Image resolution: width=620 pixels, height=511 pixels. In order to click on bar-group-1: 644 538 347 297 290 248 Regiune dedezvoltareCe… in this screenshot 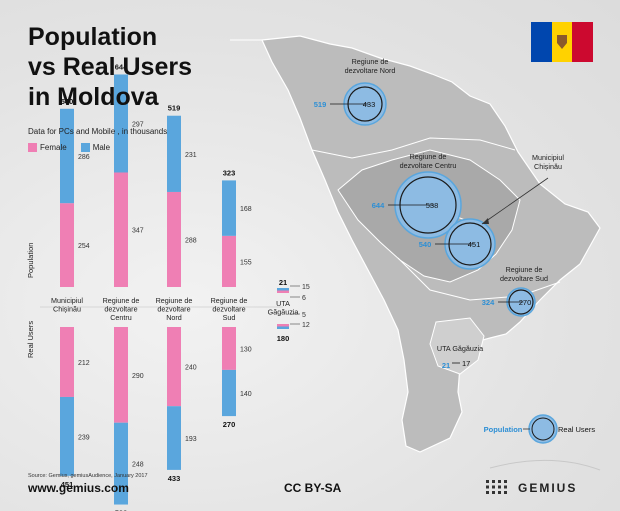, I will do `click(123, 286)`.